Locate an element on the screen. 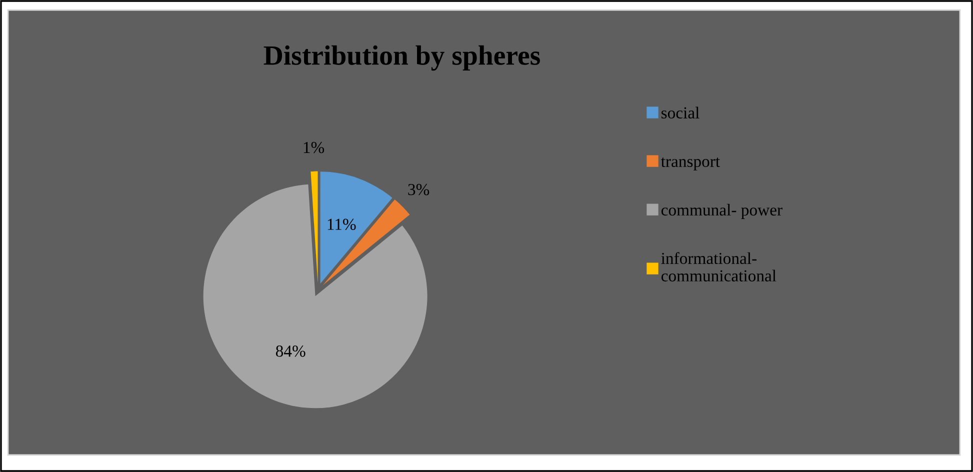  legend-label: informational- communicational is located at coordinates (718, 267).